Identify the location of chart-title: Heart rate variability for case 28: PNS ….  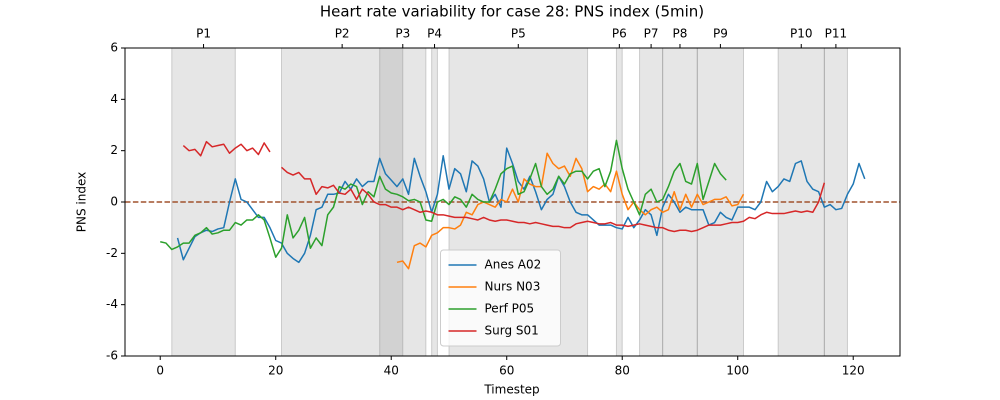
(512, 12).